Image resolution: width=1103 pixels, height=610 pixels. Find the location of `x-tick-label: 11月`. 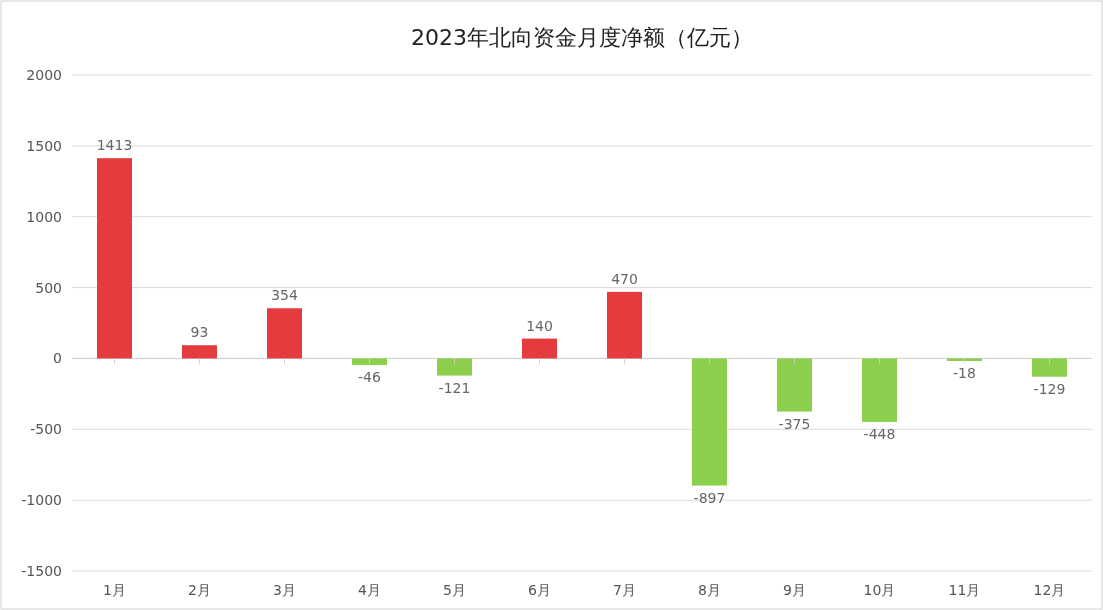

x-tick-label: 11月 is located at coordinates (964, 590).